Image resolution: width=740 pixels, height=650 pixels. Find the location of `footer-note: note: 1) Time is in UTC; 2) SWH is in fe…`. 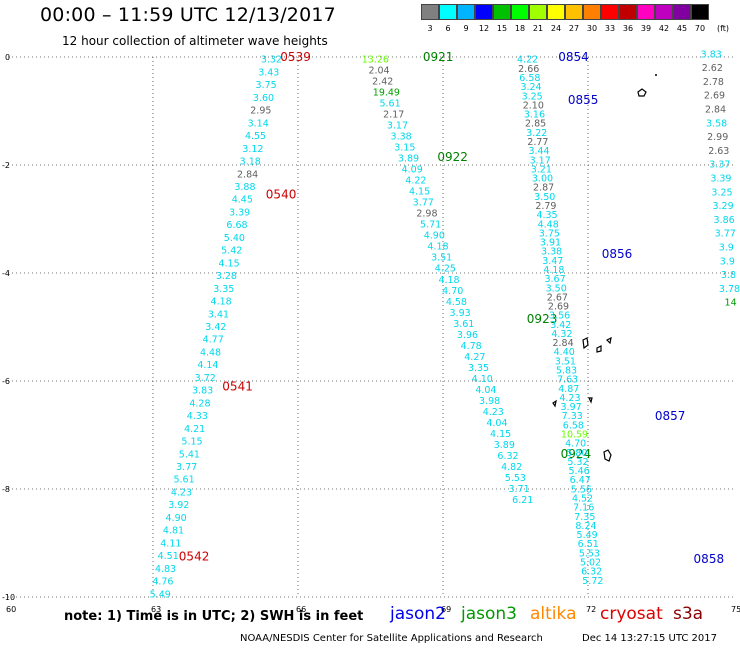

footer-note: note: 1) Time is in UTC; 2) SWH is in fe… is located at coordinates (214, 616).